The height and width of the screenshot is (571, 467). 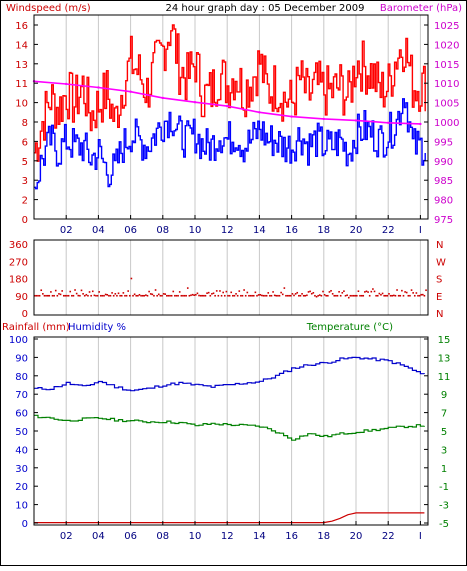 I want to click on y-tick-label-barometer: 995, so click(x=443, y=142).